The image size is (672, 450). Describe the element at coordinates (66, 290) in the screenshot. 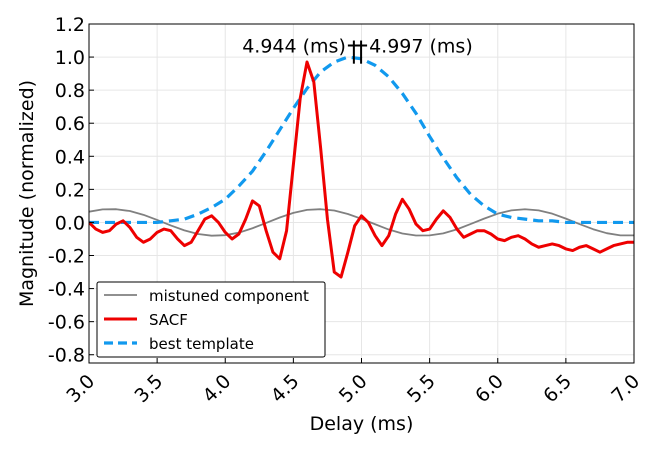

I see `y-tick-label: -0.4` at that location.